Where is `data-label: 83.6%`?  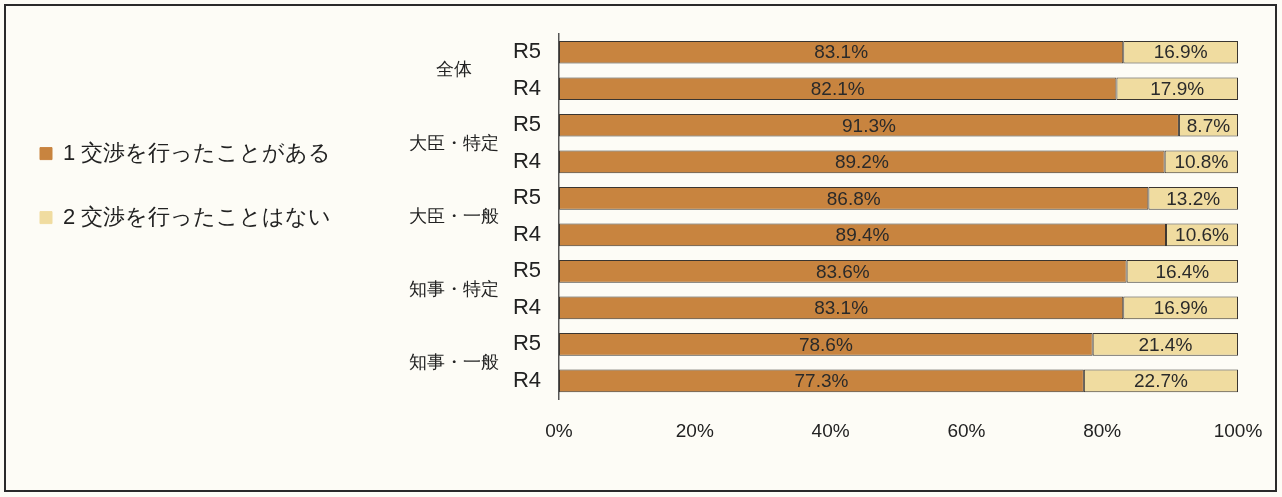 data-label: 83.6% is located at coordinates (842, 271).